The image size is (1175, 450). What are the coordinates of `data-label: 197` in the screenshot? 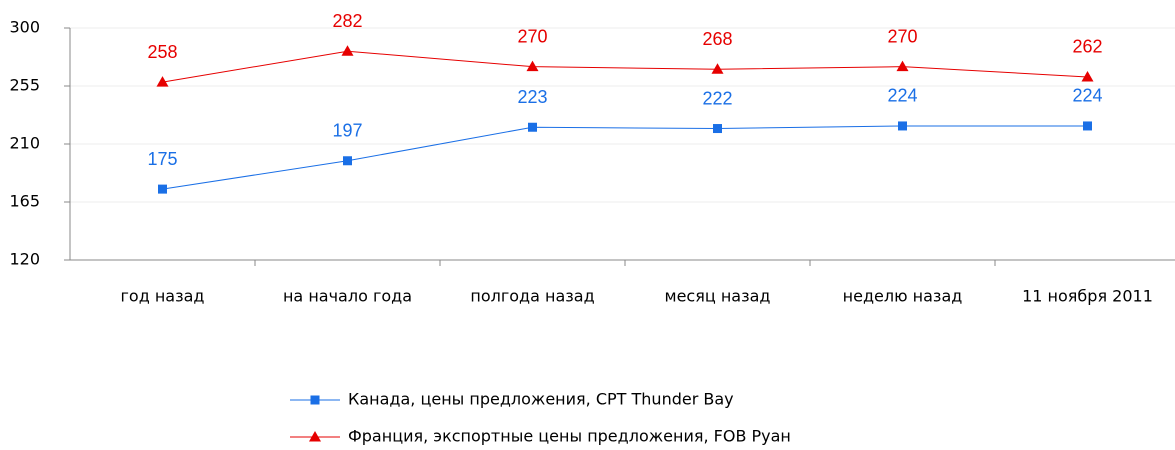 It's located at (347, 131).